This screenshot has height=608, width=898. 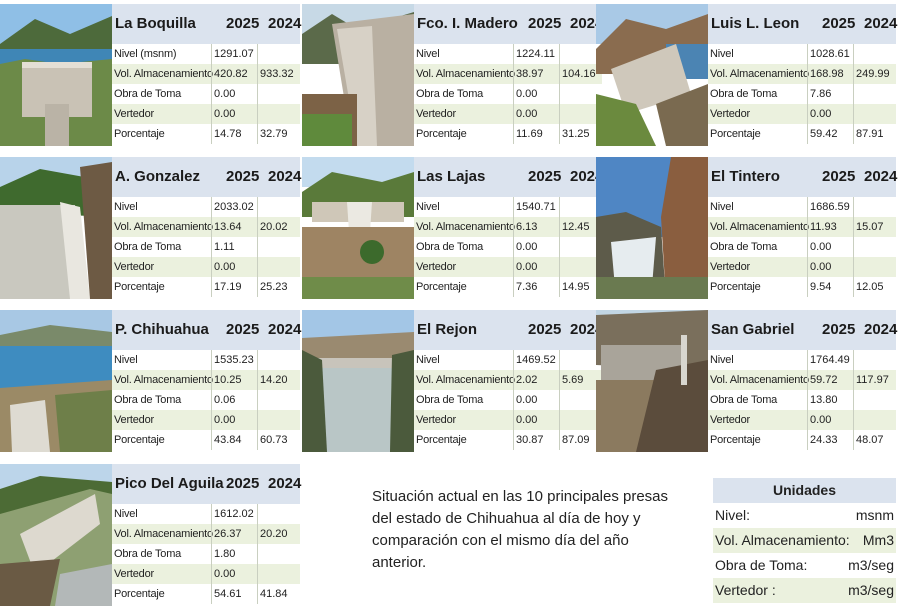 I want to click on row-volumen: Vol. Almacenamiento 420.82 933.32, so click(x=206, y=74).